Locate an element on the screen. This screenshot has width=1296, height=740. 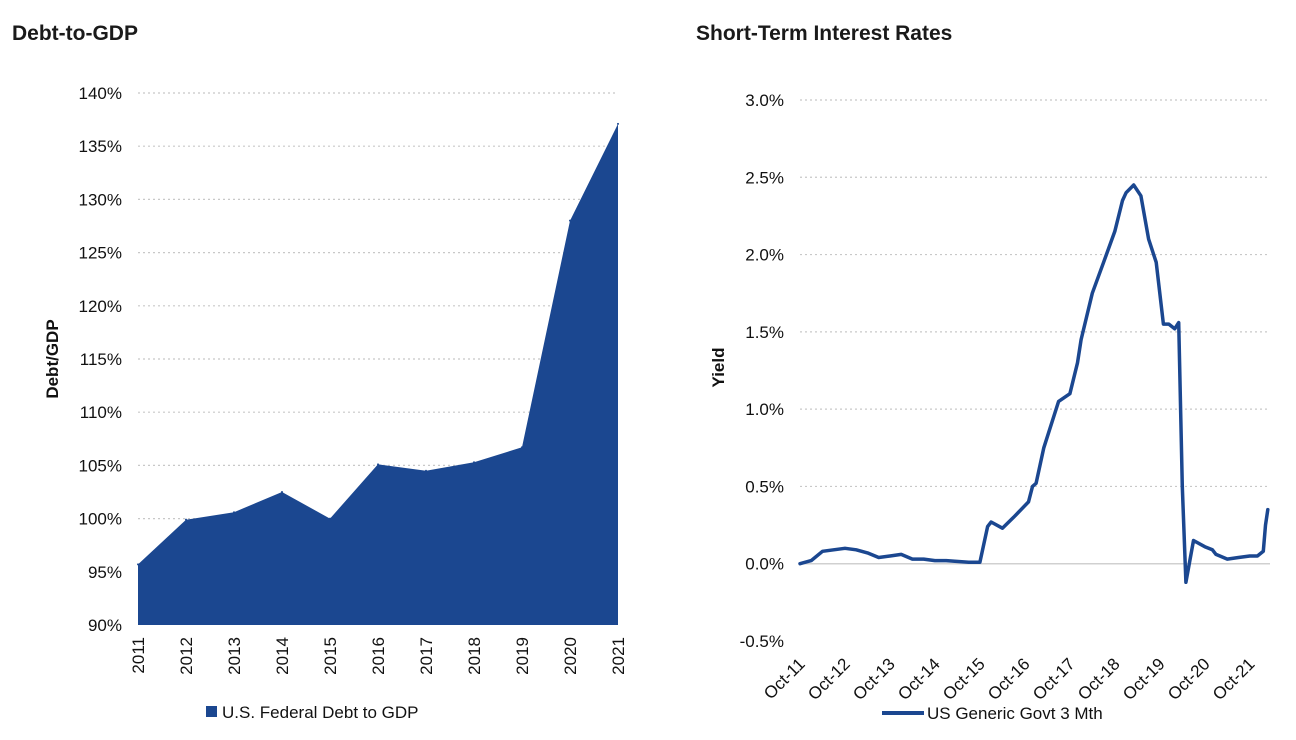
y-tick-label: 2.5% is located at coordinates (764, 177).